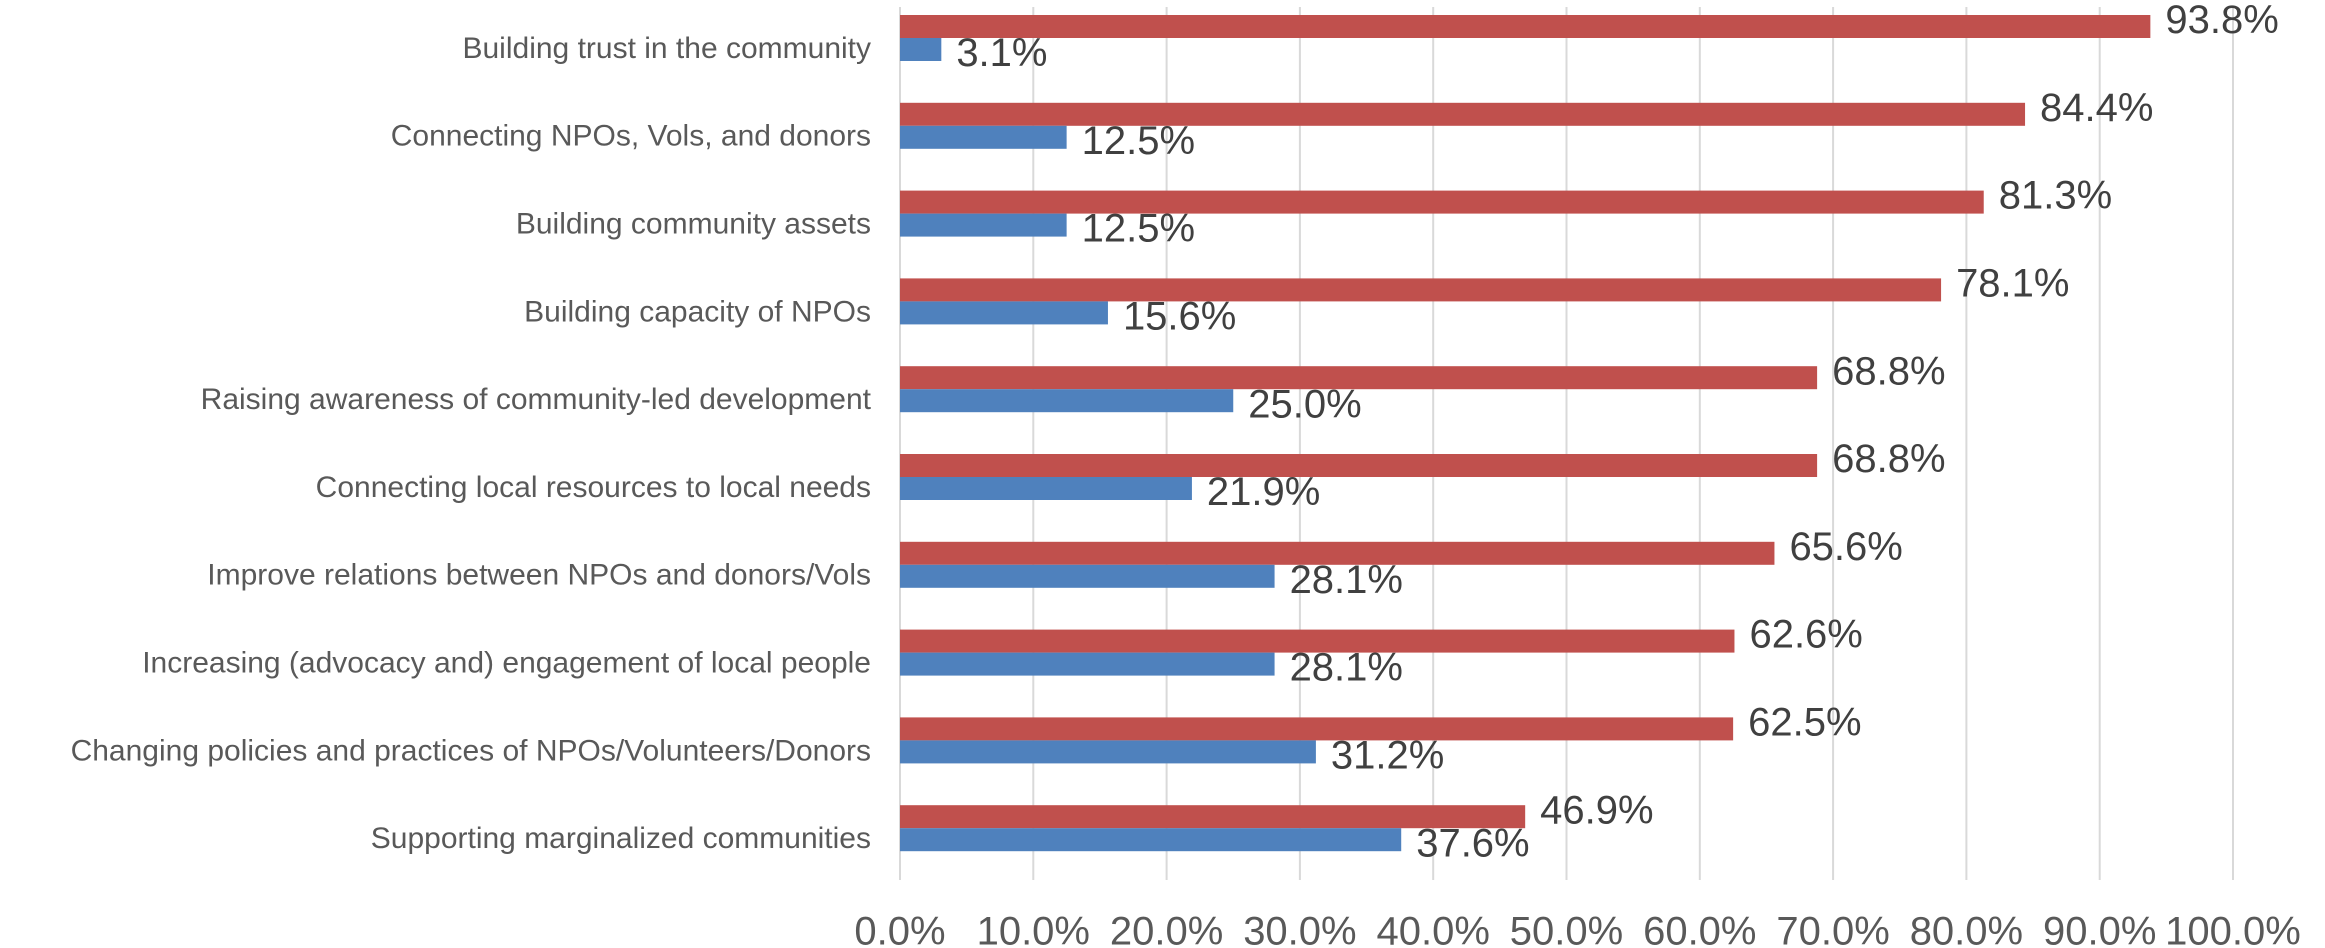 The image size is (2325, 948). I want to click on y-tick-label: Building capacity of NPOs, so click(697, 311).